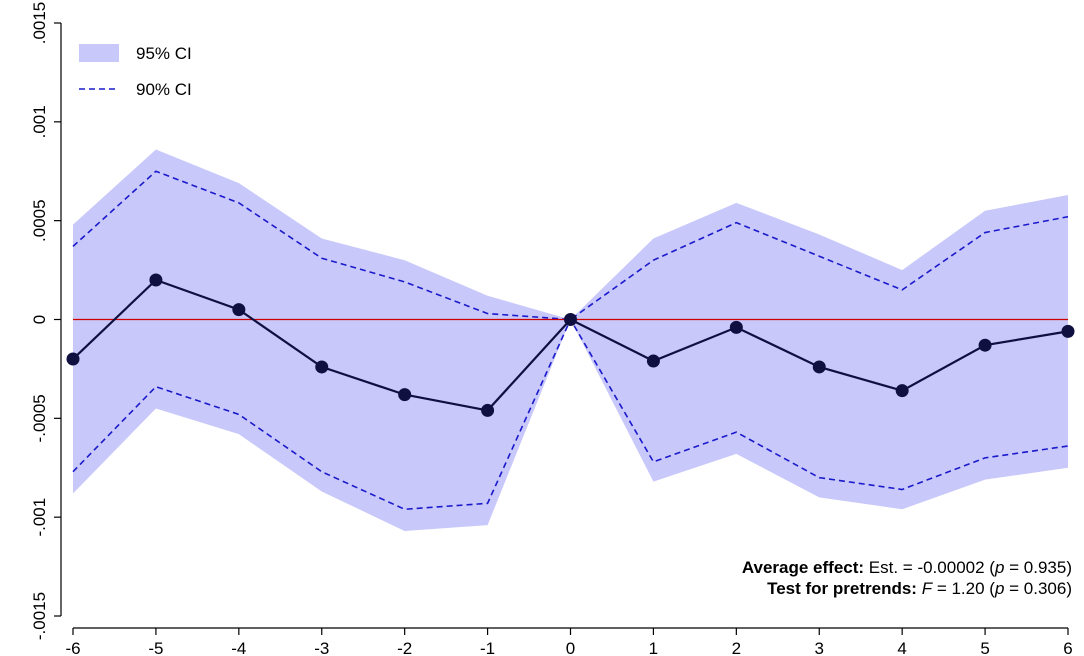  What do you see at coordinates (487, 647) in the screenshot?
I see `x-tick-label: -1` at bounding box center [487, 647].